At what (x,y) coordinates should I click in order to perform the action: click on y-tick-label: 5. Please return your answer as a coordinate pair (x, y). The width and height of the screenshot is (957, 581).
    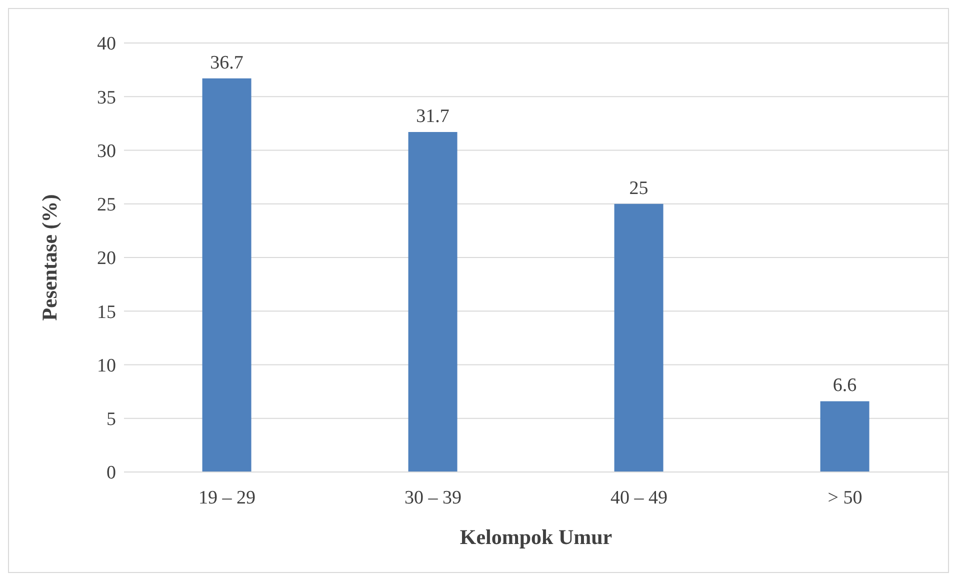
    Looking at the image, I should click on (111, 419).